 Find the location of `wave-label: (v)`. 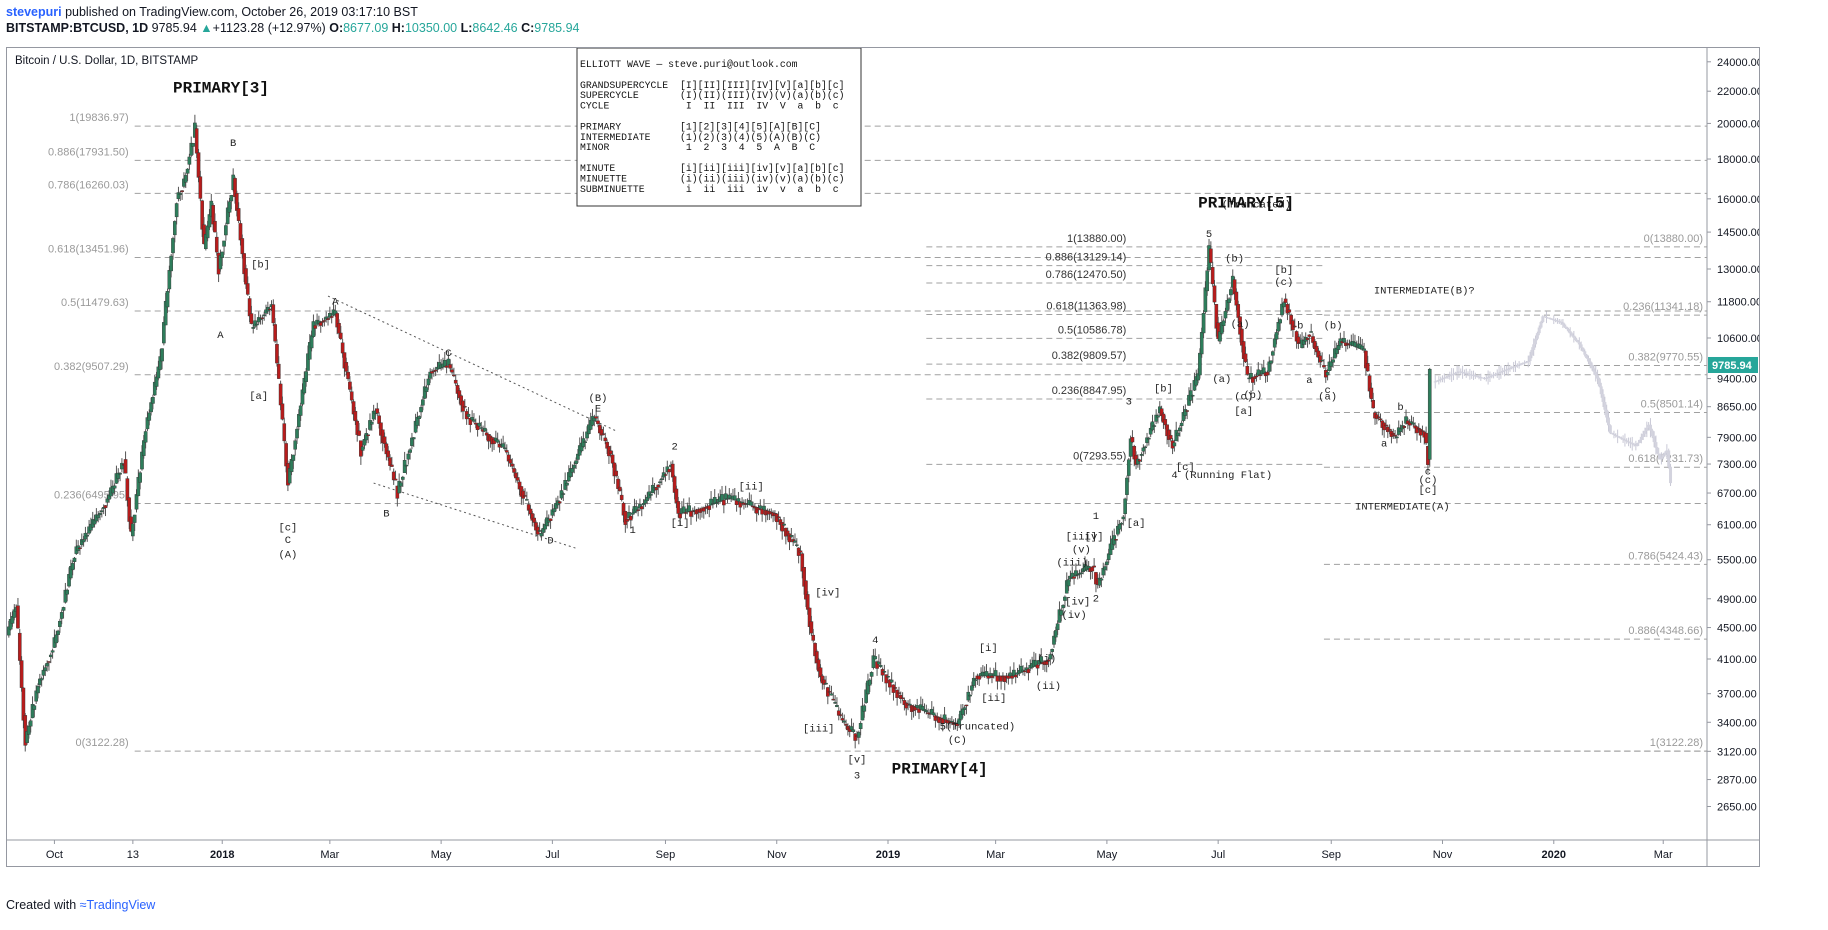

wave-label: (v) is located at coordinates (1081, 550).